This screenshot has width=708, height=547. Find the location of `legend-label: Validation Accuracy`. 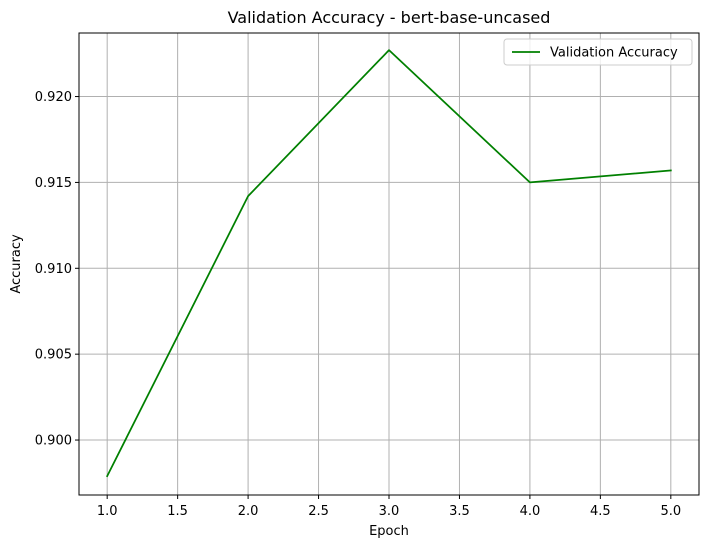

legend-label: Validation Accuracy is located at coordinates (614, 53).